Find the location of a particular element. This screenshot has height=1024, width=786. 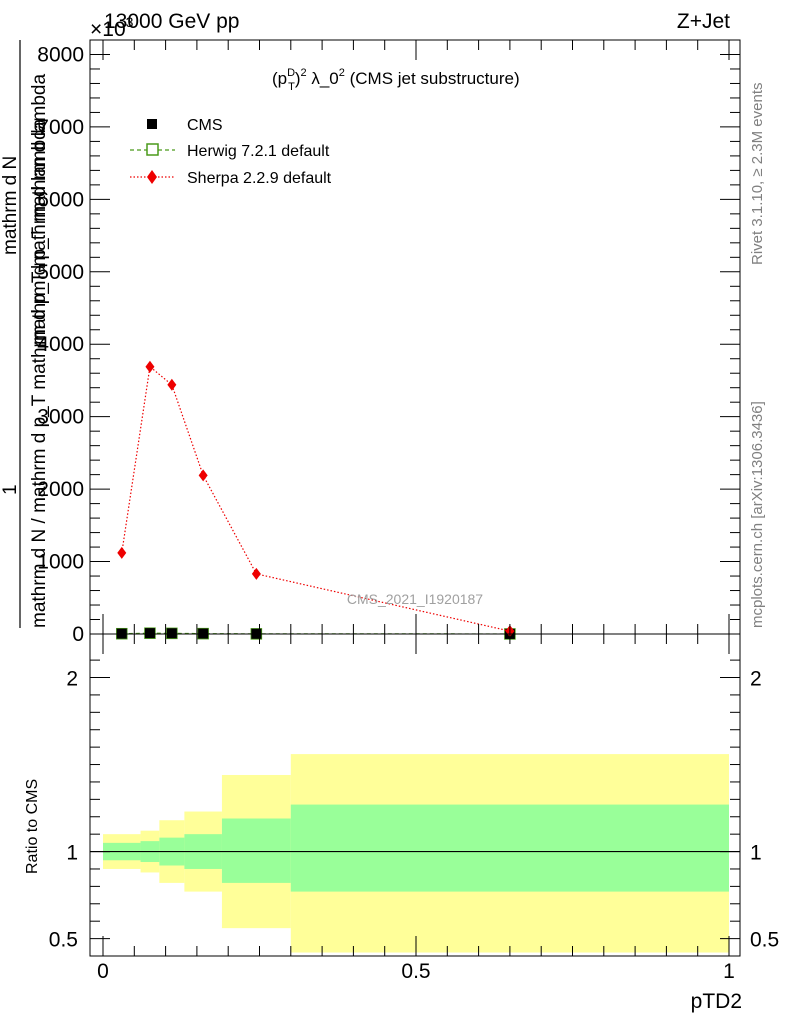

legend-cms-marker is located at coordinates (152, 124).